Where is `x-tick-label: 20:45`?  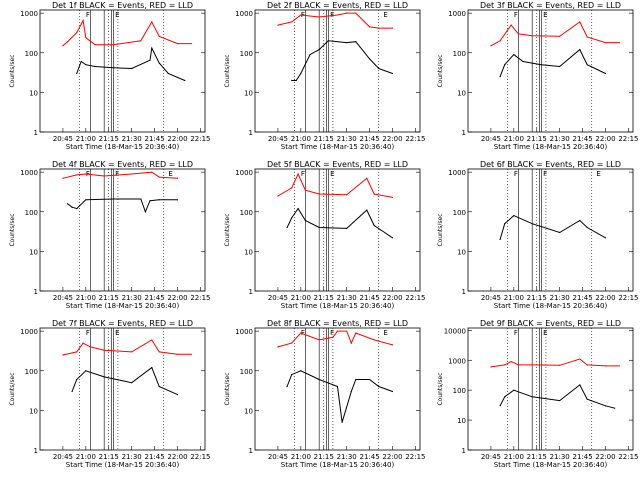
x-tick-label: 20:45 is located at coordinates (63, 457).